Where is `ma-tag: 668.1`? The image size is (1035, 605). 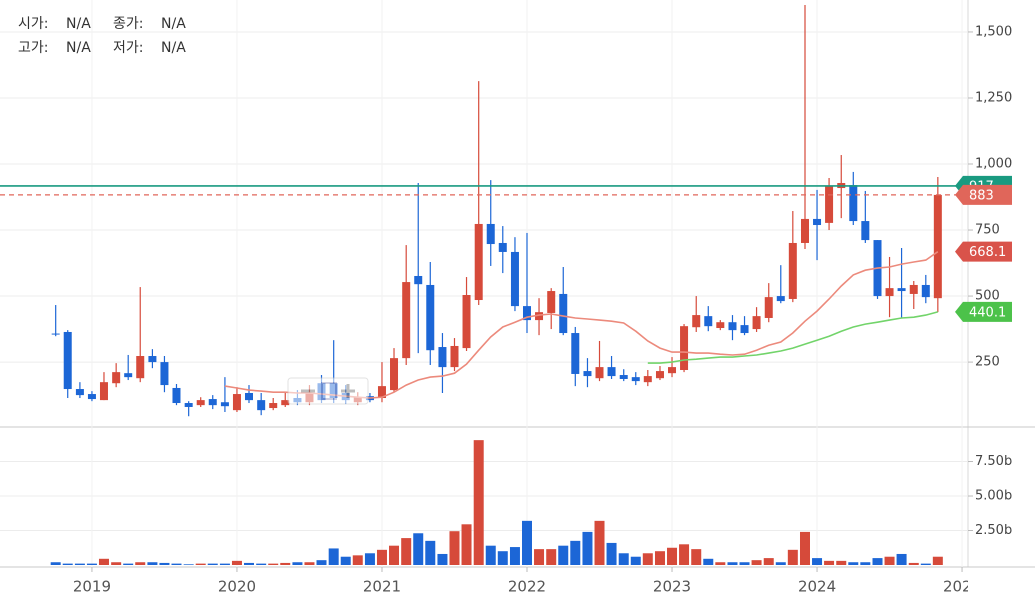
ma-tag: 668.1 is located at coordinates (987, 252).